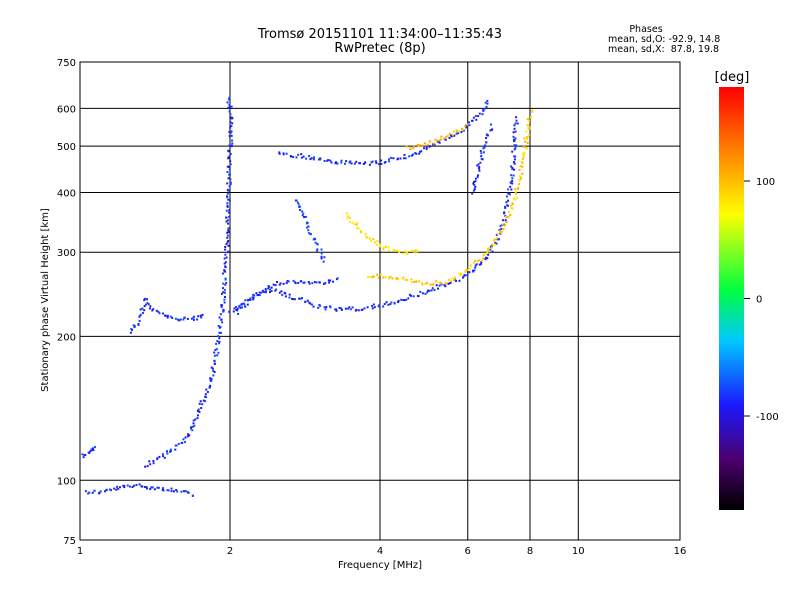 Image resolution: width=800 pixels, height=600 pixels. What do you see at coordinates (66, 302) in the screenshot?
I see `y-axis-ticks: 75 100 200 300 400 500 600 750` at bounding box center [66, 302].